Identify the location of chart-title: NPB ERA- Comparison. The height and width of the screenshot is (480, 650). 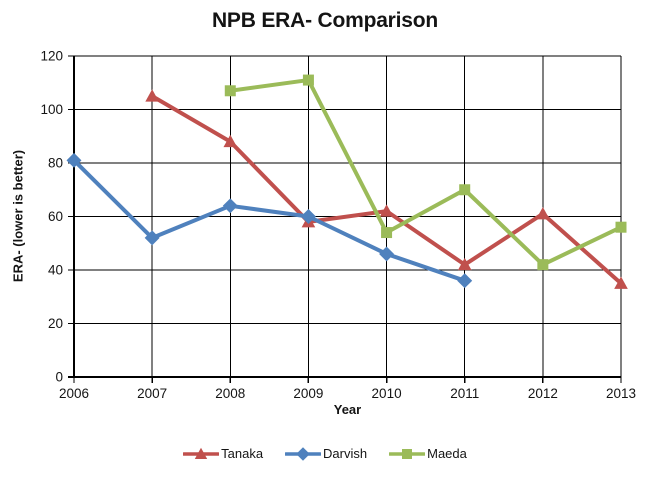
(325, 20).